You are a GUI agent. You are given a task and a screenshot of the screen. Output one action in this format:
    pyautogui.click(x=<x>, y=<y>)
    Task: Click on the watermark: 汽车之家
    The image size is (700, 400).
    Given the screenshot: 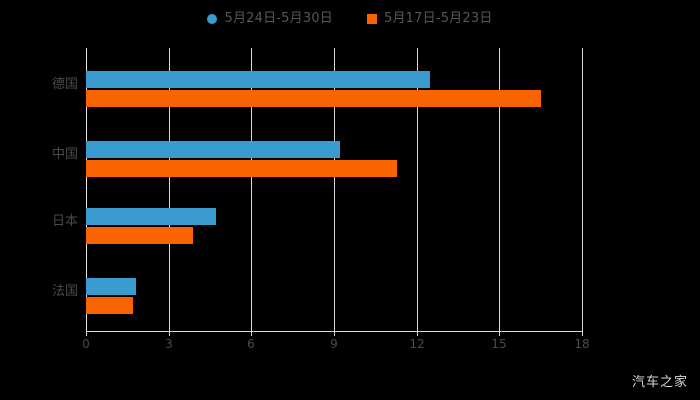 What is the action you would take?
    pyautogui.click(x=659, y=382)
    